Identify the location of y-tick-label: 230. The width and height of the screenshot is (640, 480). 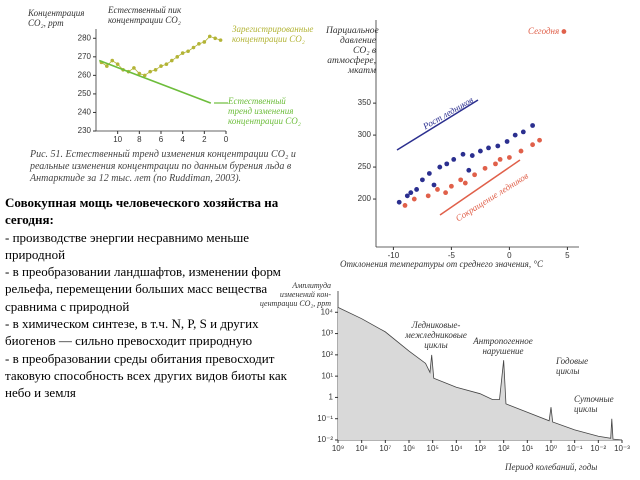
(85, 130).